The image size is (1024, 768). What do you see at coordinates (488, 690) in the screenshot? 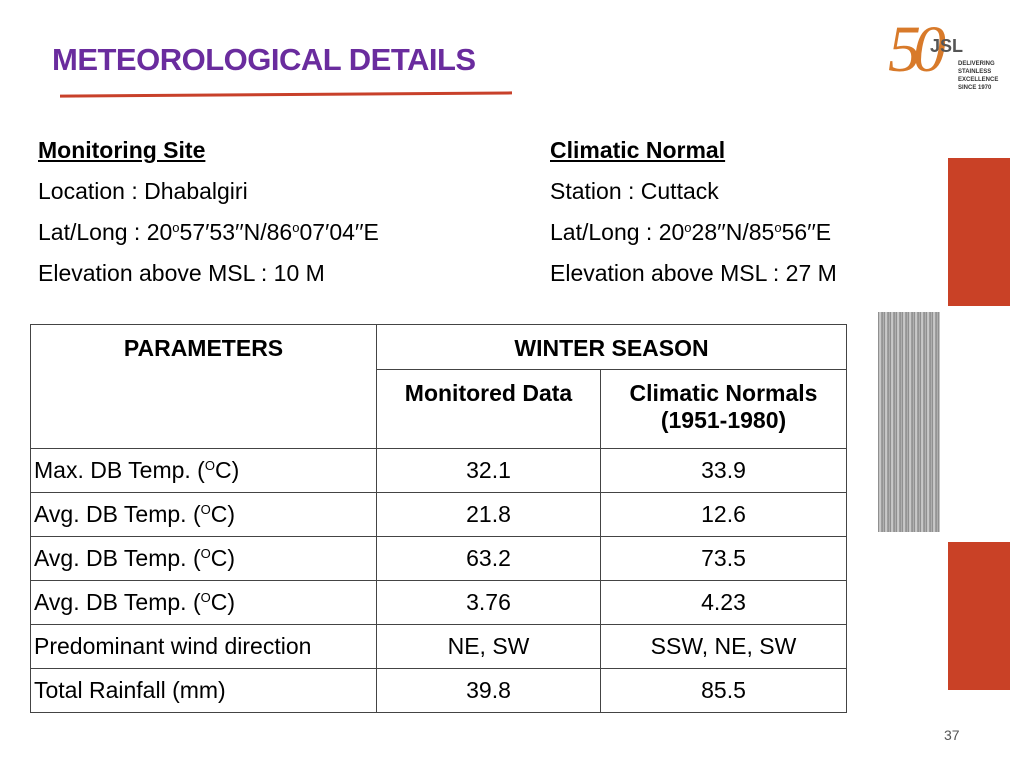
I see `monitored-cell: 39.8` at bounding box center [488, 690].